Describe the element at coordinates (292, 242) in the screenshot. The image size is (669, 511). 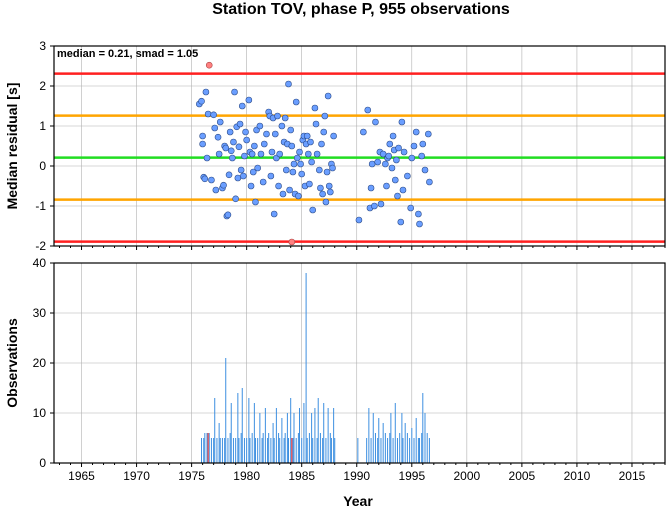
I see `outlier-point` at that location.